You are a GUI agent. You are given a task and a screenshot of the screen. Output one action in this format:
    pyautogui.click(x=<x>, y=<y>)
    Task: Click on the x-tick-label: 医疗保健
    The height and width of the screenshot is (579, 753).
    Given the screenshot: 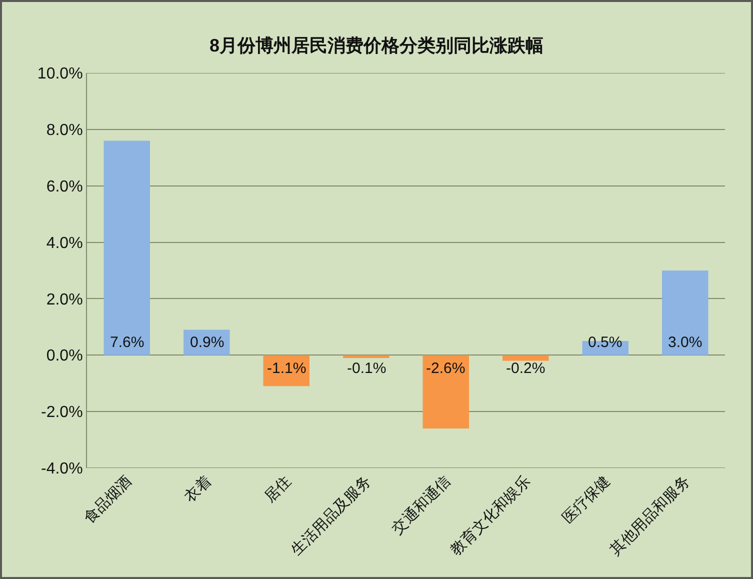 What is the action you would take?
    pyautogui.click(x=586, y=500)
    